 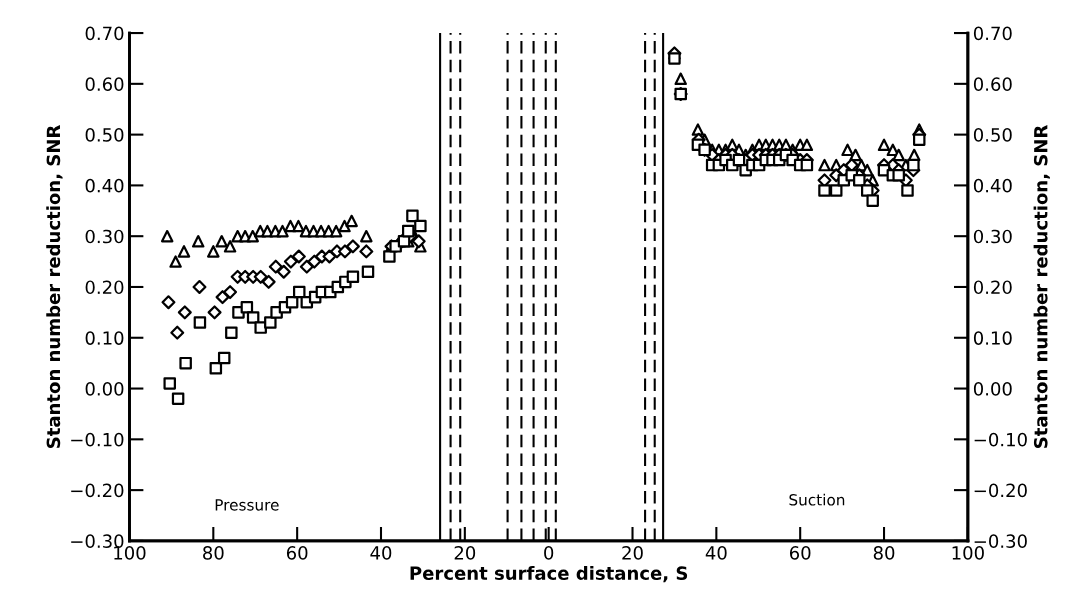 I want to click on y2-tick-label: 0.20, so click(x=992, y=287).